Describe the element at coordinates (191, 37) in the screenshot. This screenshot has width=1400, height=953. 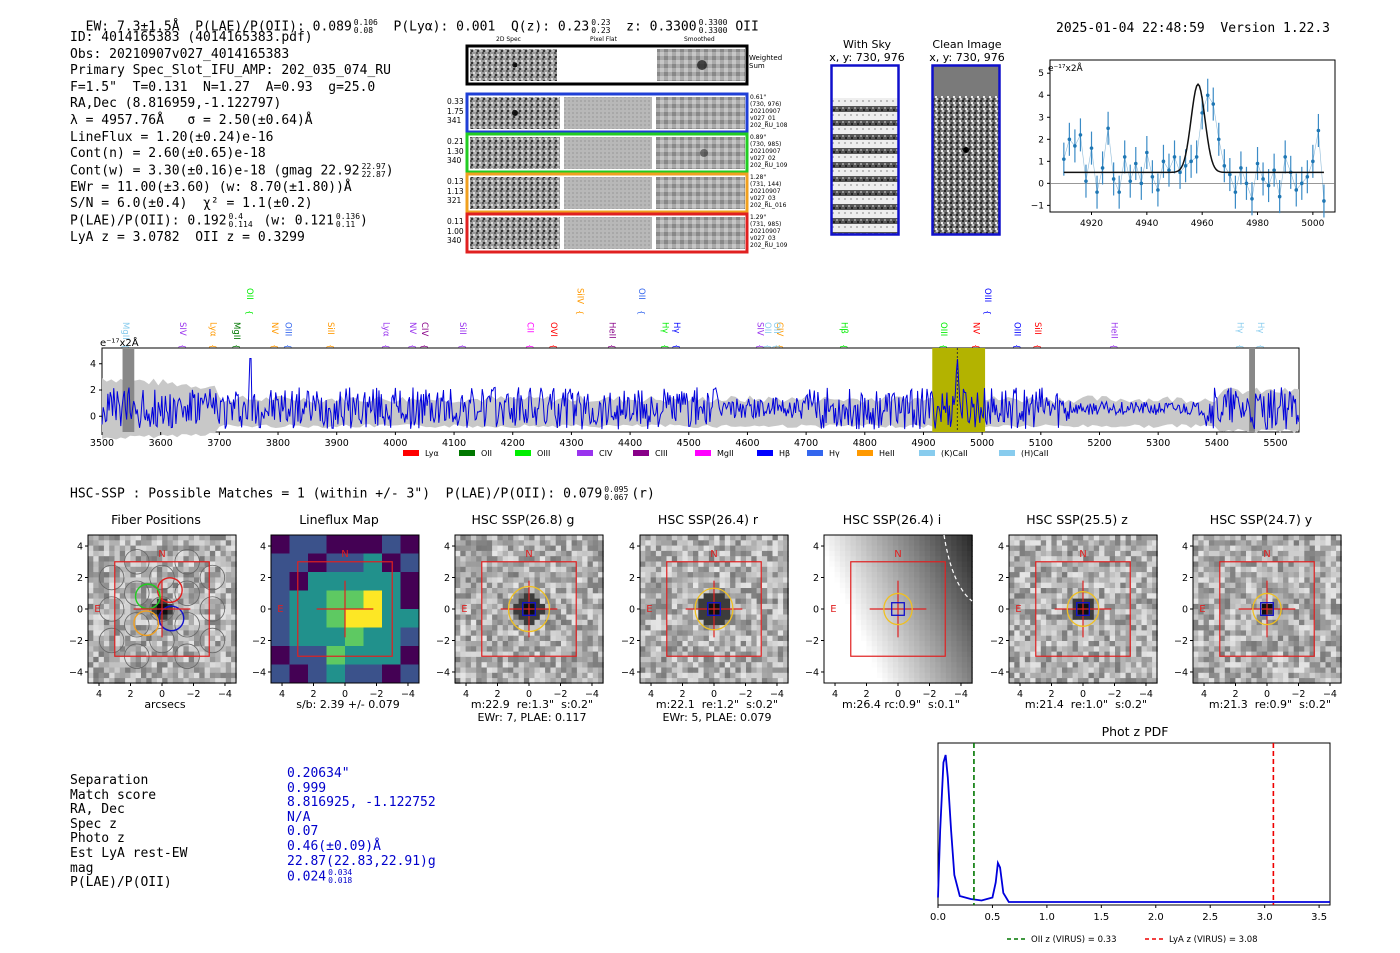
I see `info-id: ID: 4014165383 (4014165383.pdf)` at that location.